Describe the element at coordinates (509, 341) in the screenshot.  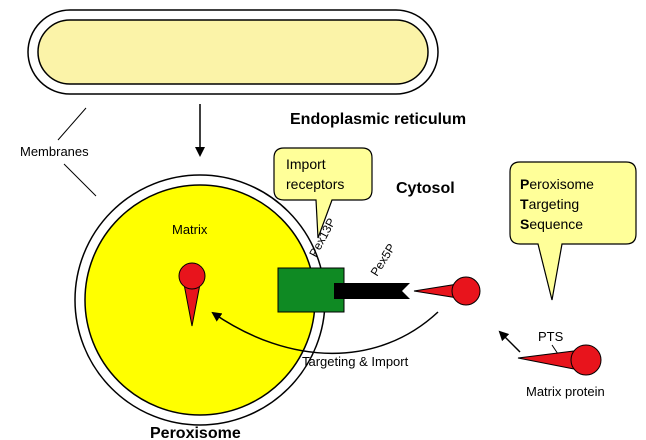
I see `protein-to-receptor-arrow` at that location.